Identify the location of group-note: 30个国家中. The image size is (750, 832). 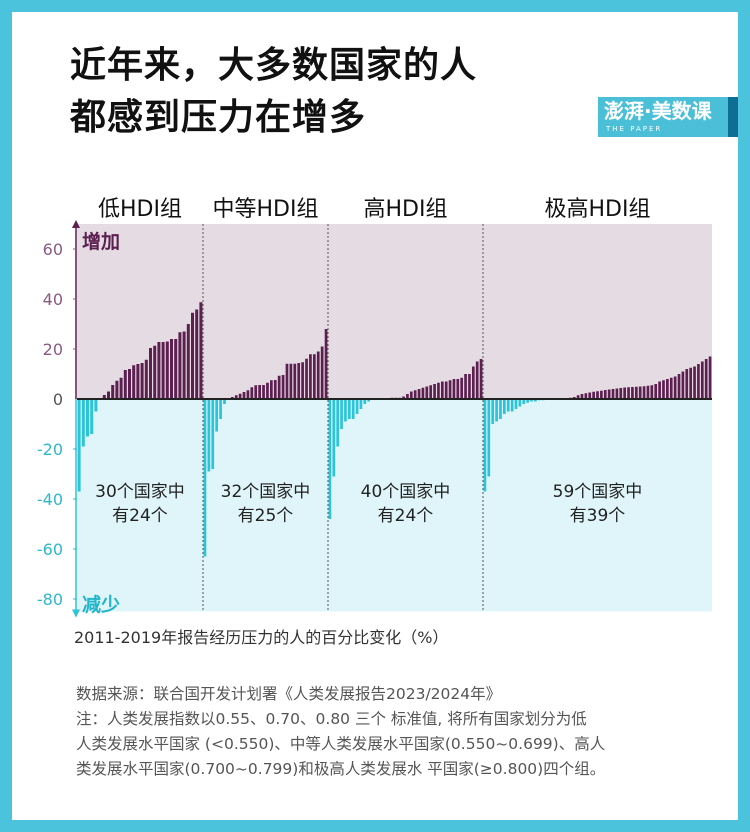
(140, 492).